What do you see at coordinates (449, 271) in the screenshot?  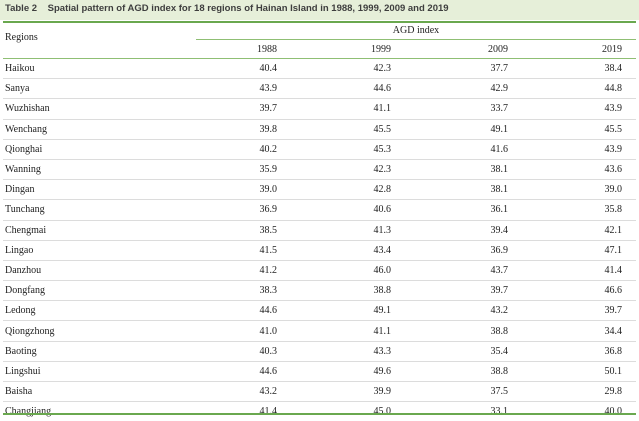 I see `agd-value-cell: 43.7` at bounding box center [449, 271].